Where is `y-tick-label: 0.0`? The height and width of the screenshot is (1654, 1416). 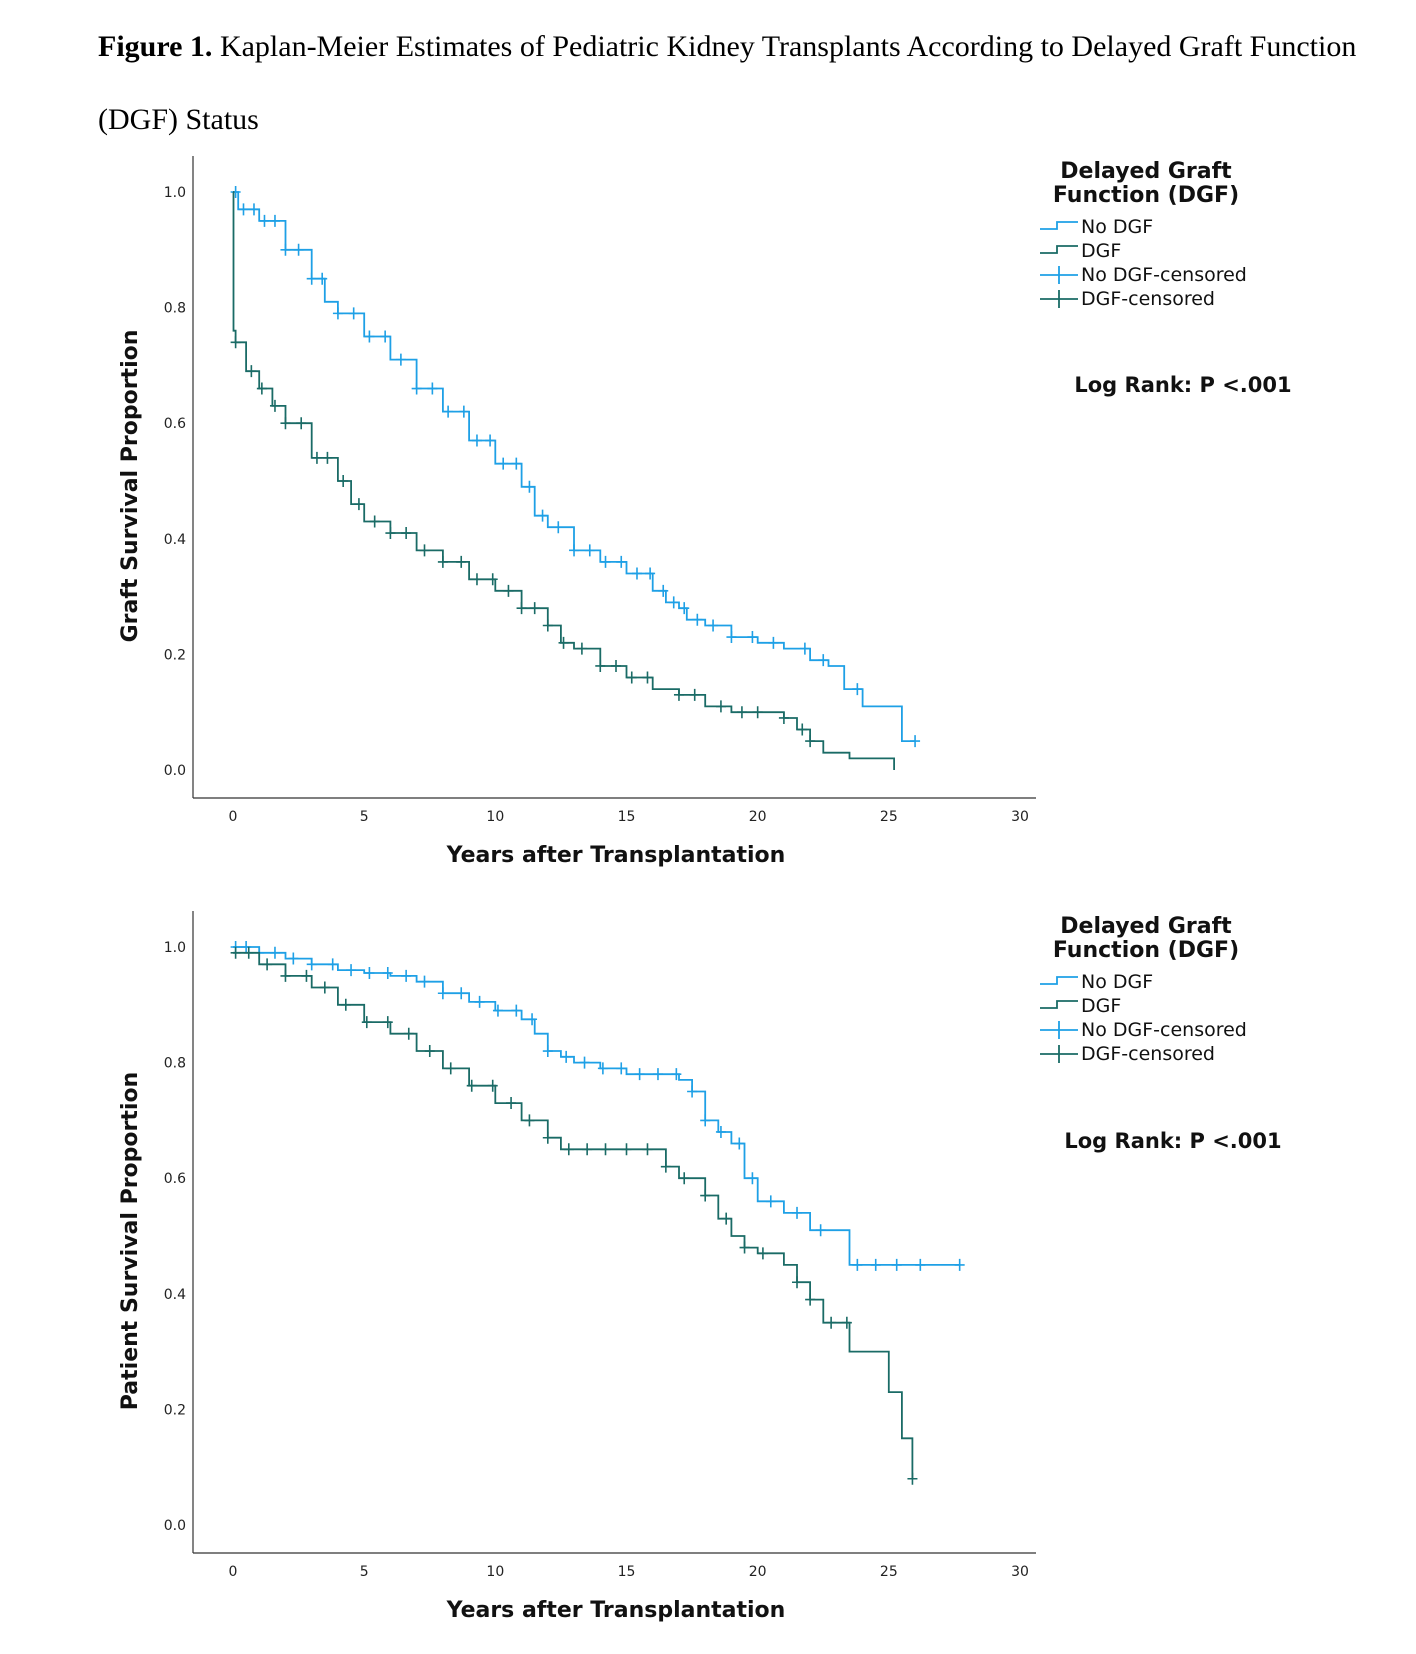
y-tick-label: 0.0 is located at coordinates (175, 771).